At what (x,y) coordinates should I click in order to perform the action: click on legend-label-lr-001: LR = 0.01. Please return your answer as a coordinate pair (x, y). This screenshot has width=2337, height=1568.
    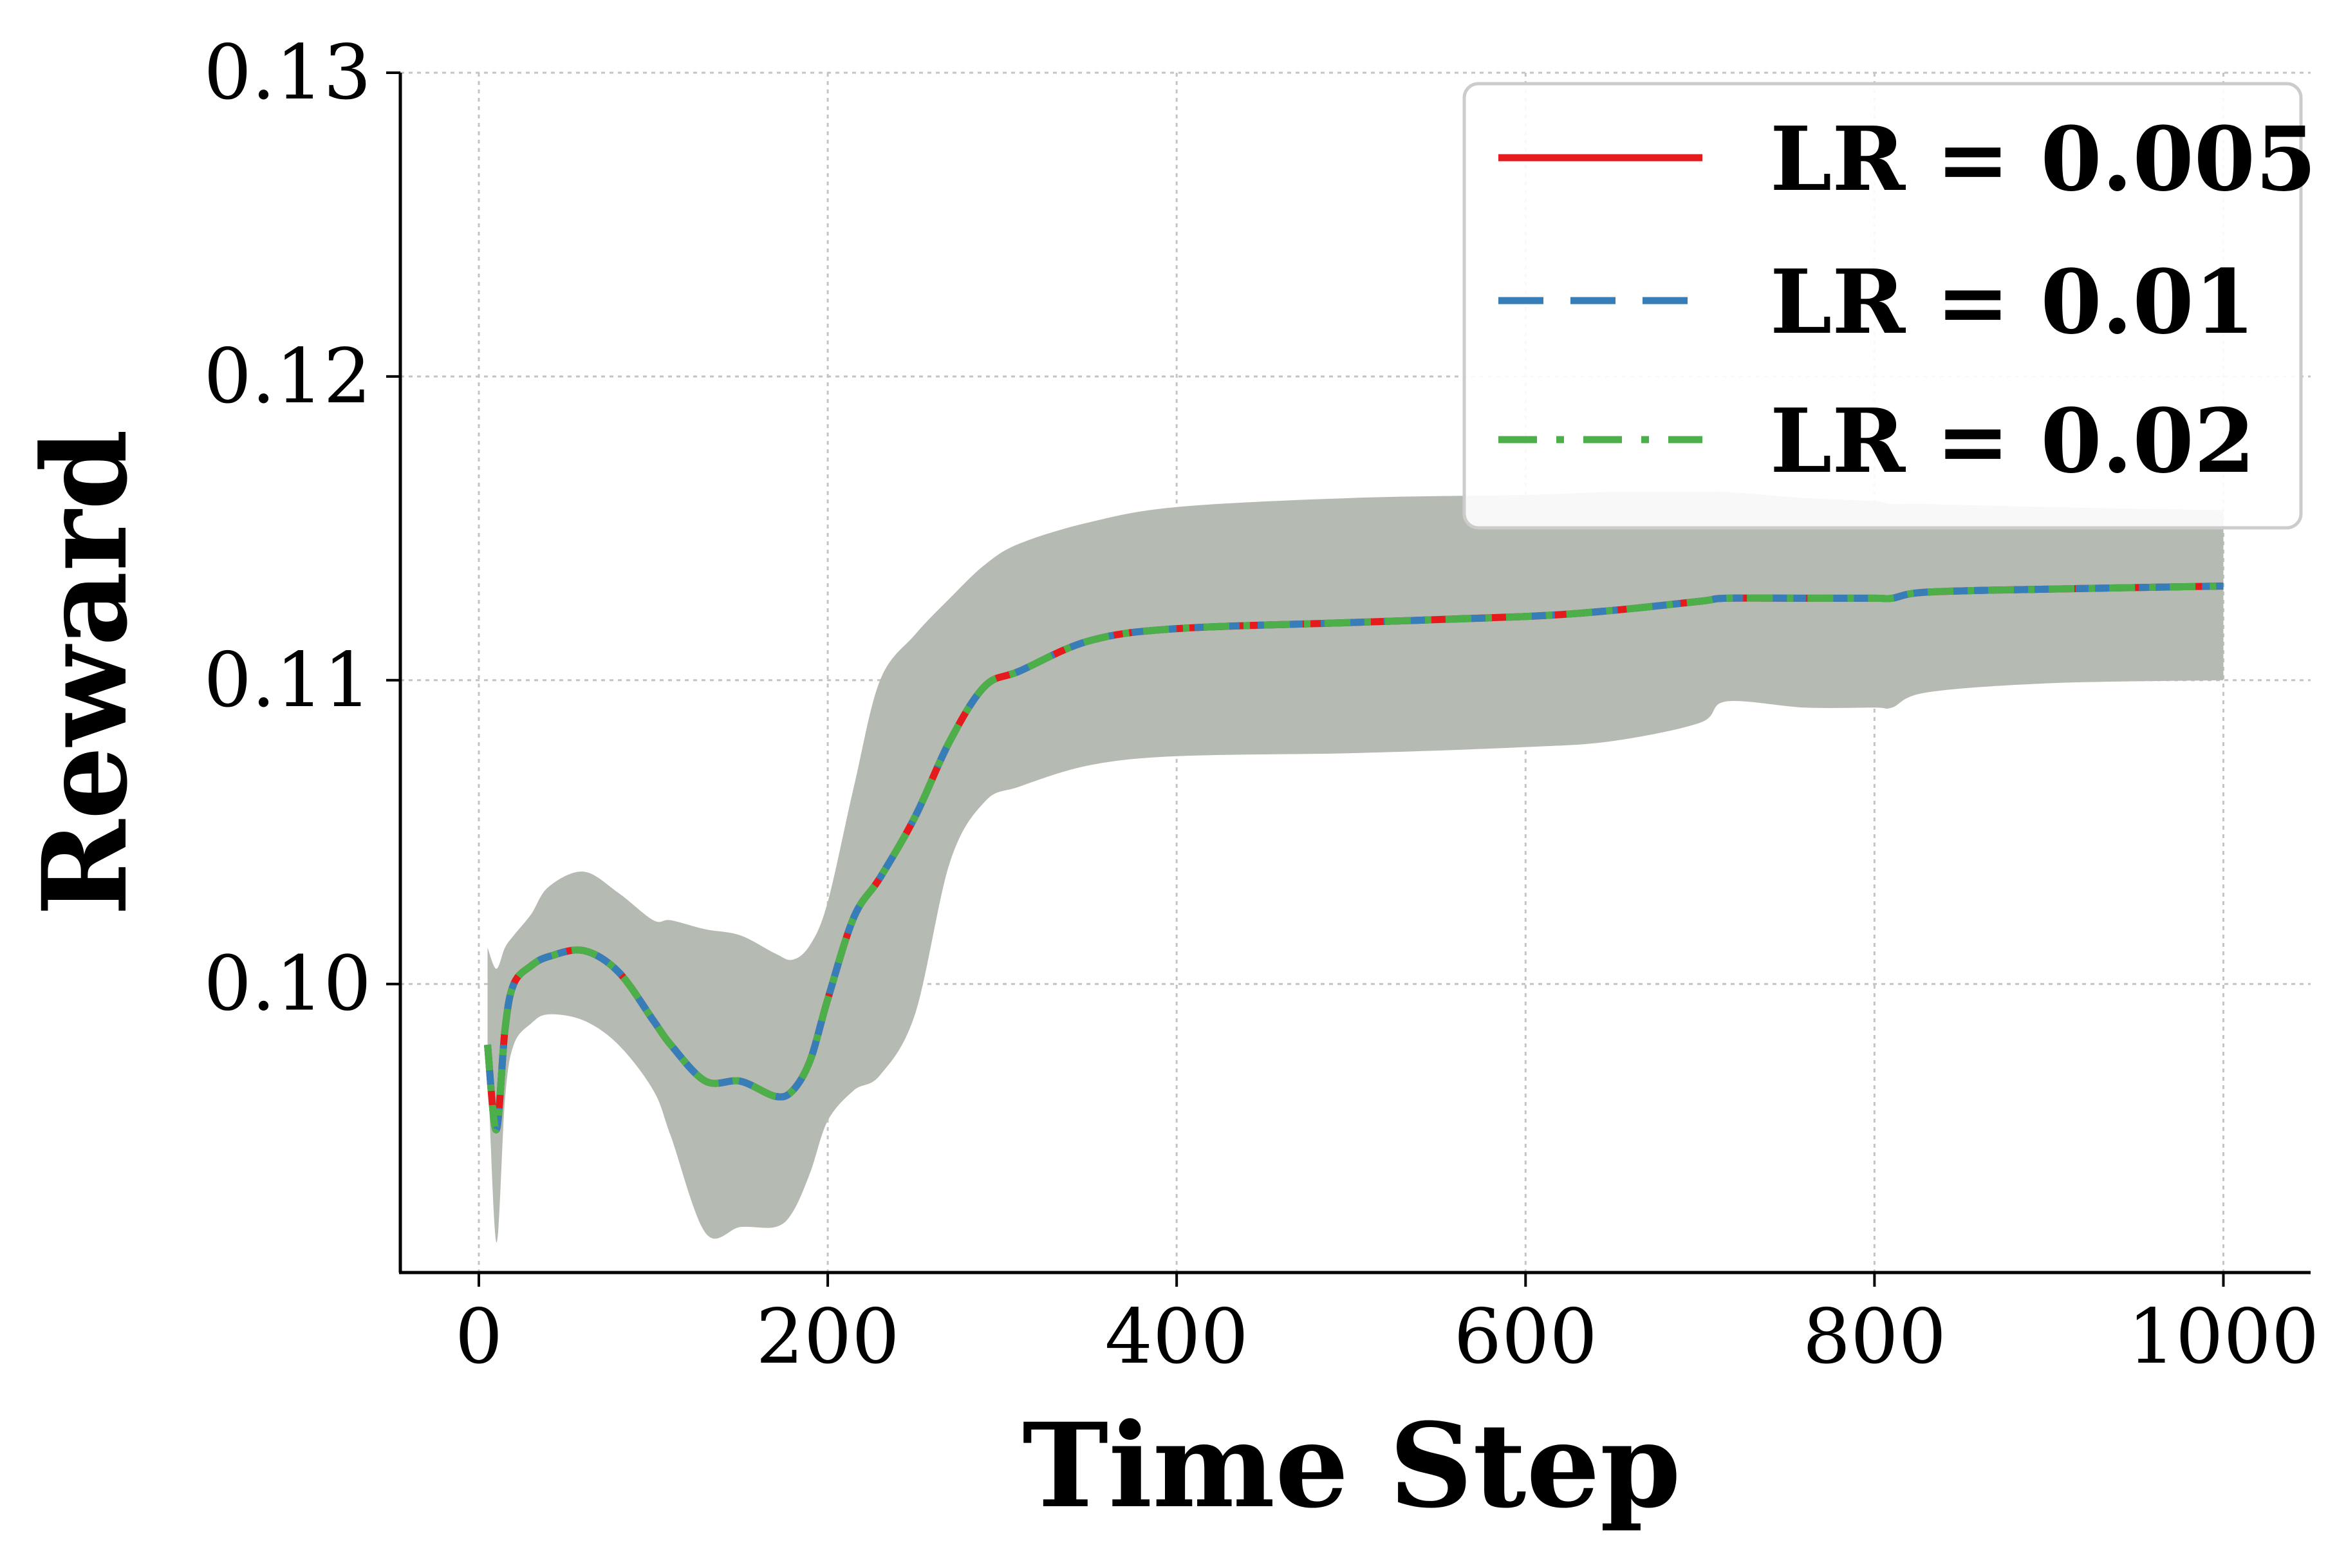
    Looking at the image, I should click on (2012, 302).